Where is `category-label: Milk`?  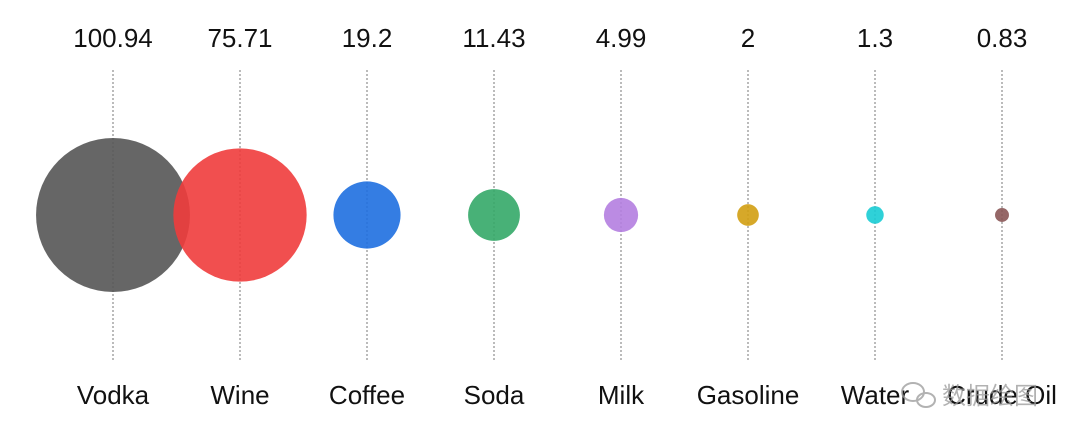 category-label: Milk is located at coordinates (621, 395).